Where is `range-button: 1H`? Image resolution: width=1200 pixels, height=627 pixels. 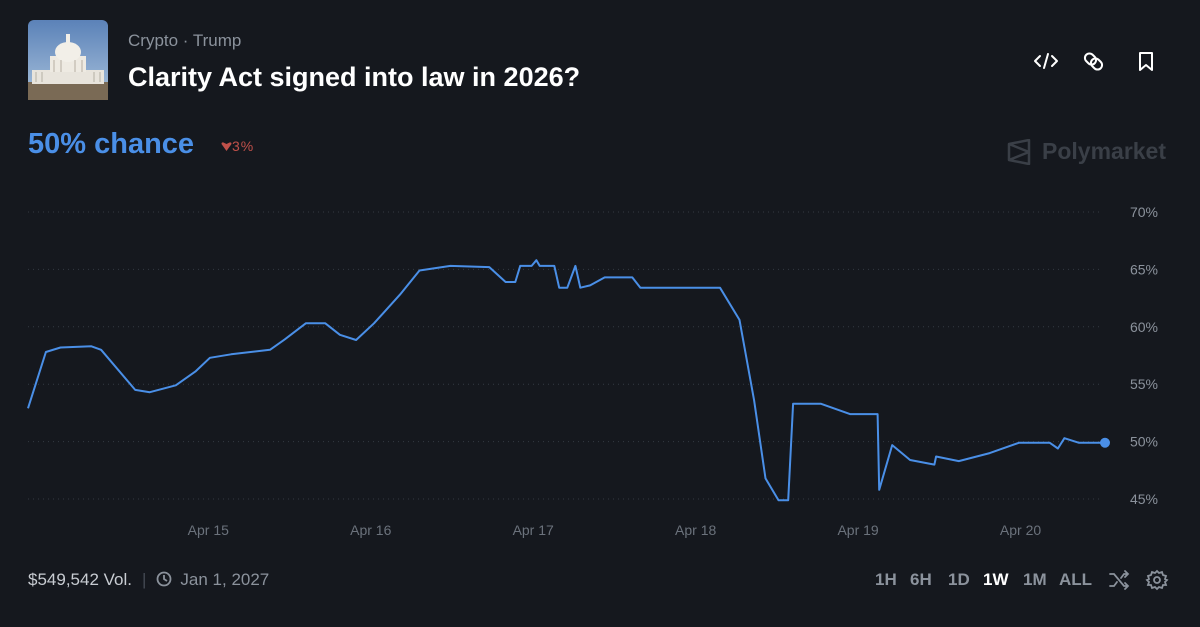 range-button: 1H is located at coordinates (886, 579).